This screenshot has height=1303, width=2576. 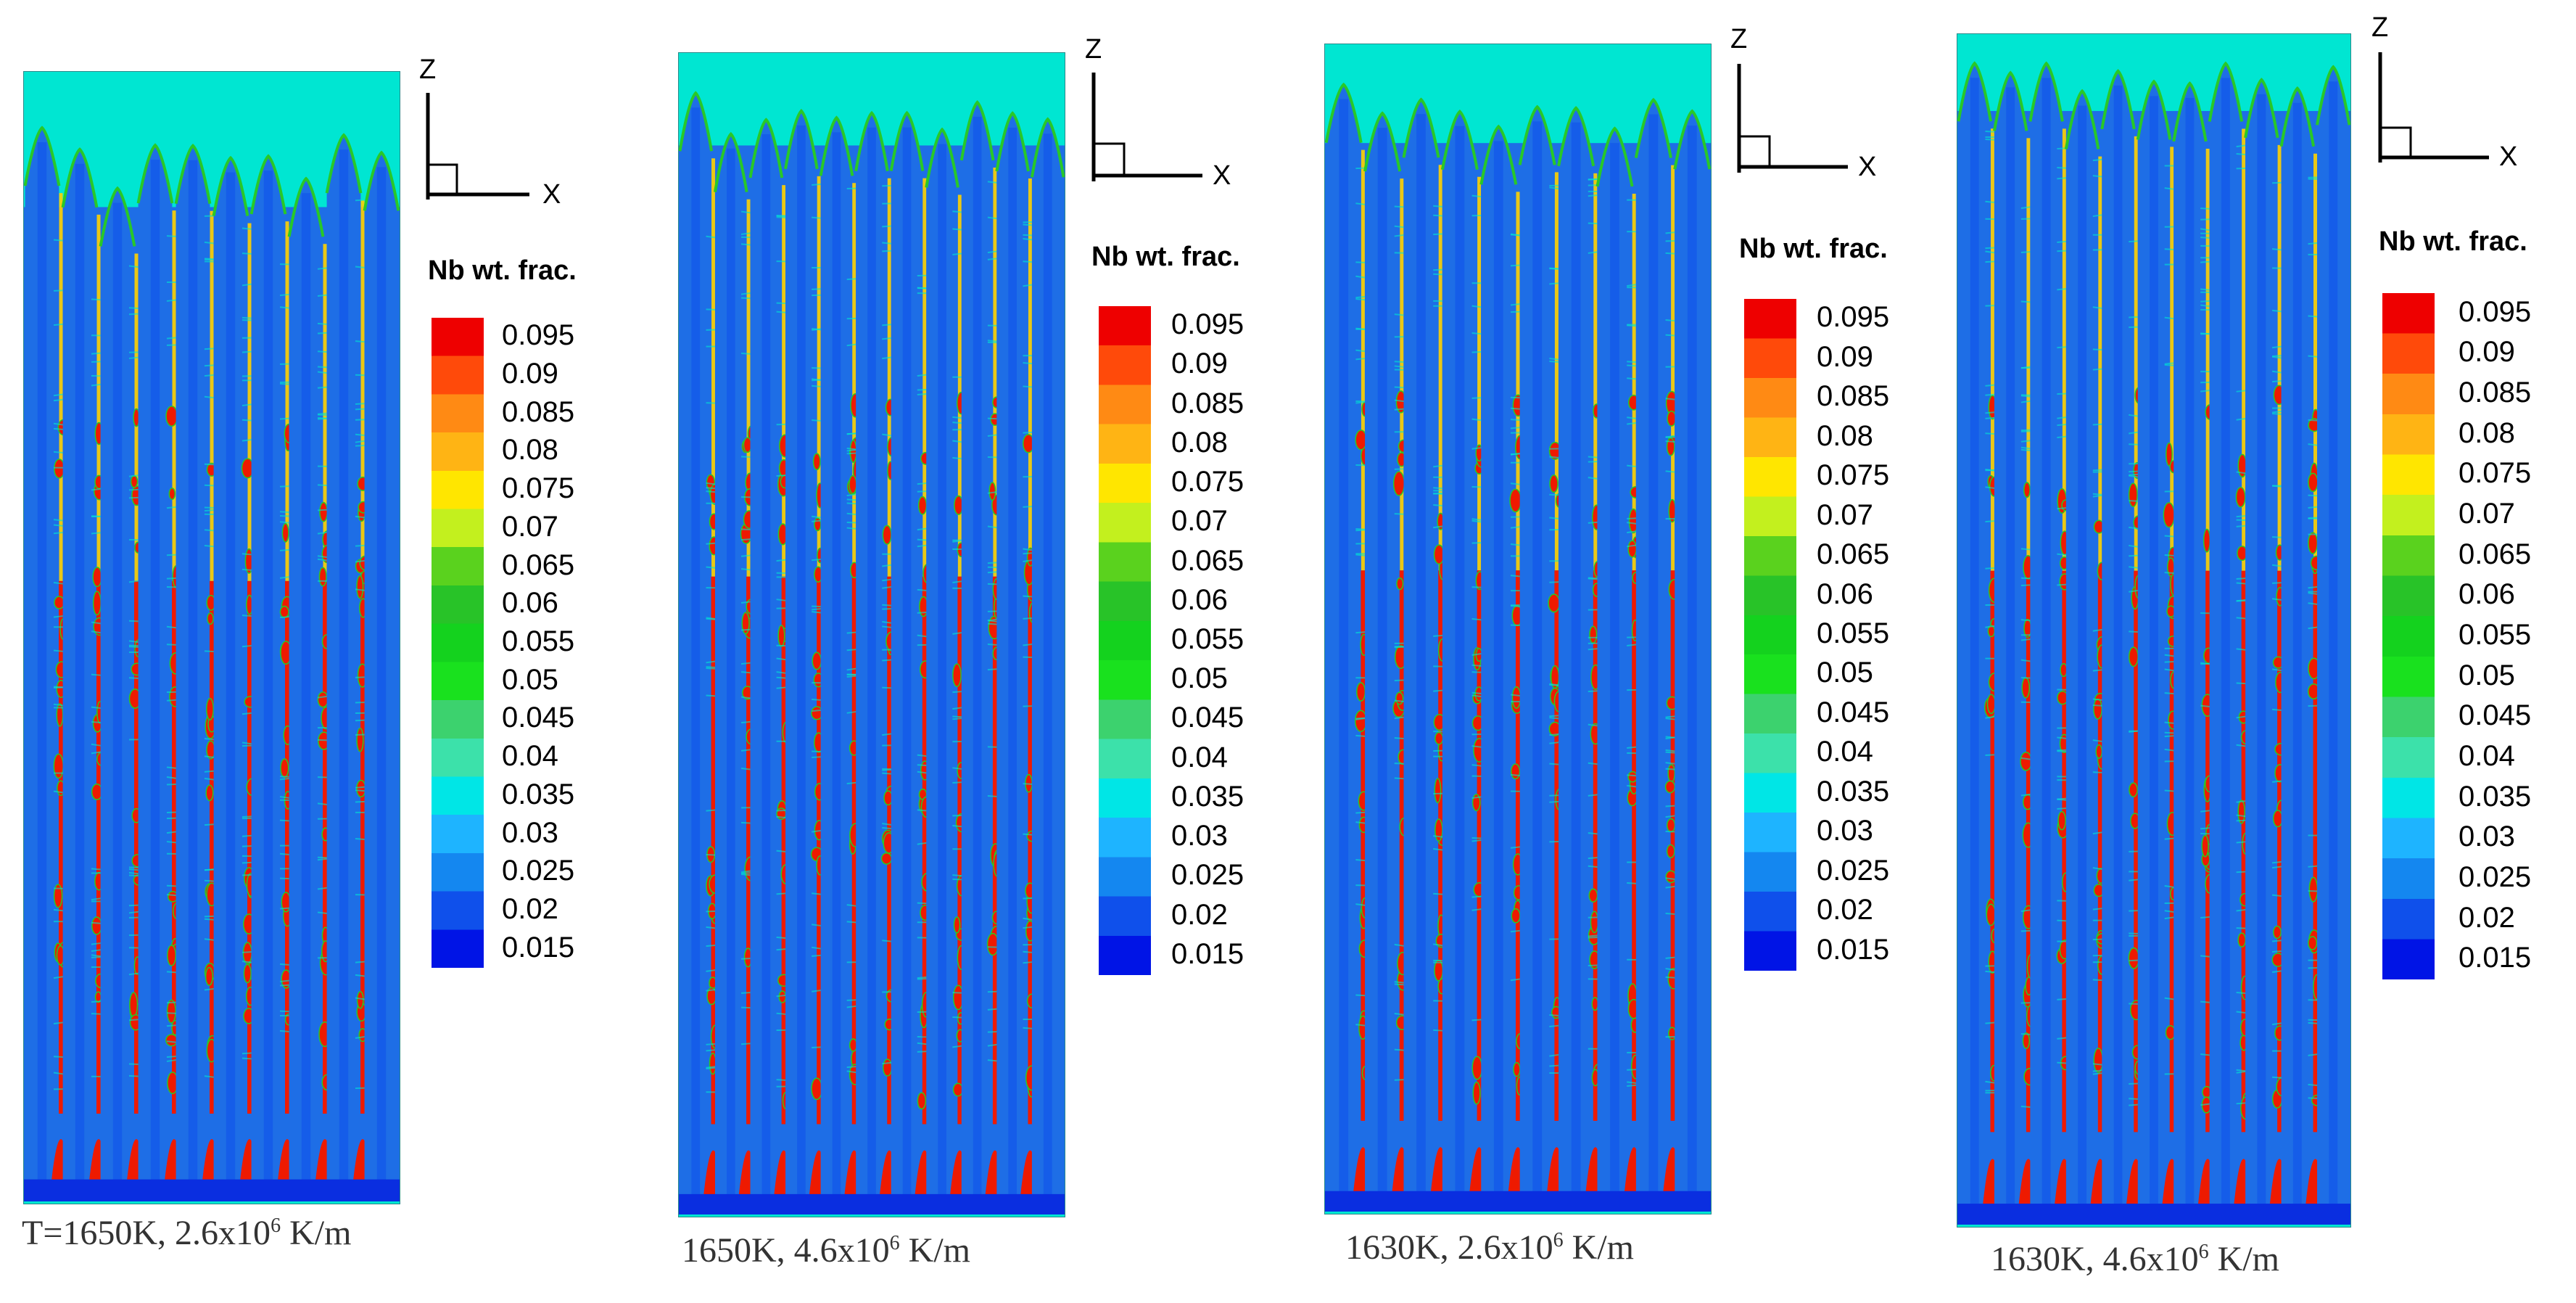 What do you see at coordinates (2135, 1259) in the screenshot?
I see `caption-4: 1630K, 4.6x106 K/m` at bounding box center [2135, 1259].